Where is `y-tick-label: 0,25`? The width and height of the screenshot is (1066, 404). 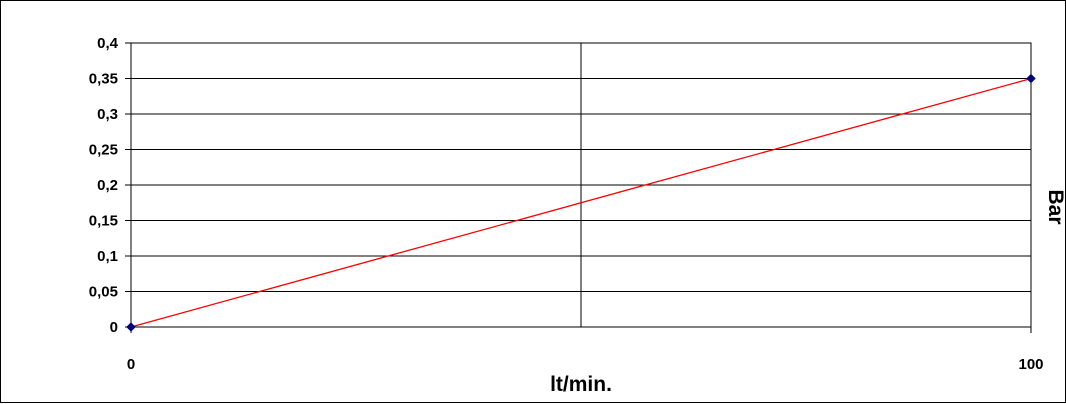
y-tick-label: 0,25 is located at coordinates (103, 150).